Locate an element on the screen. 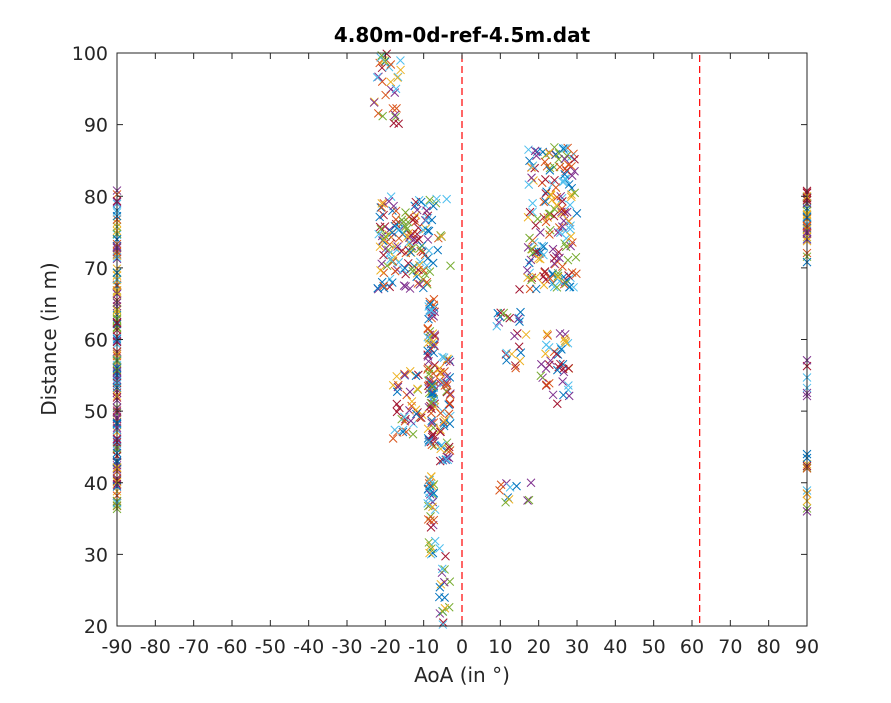 This screenshot has width=891, height=703. x-tick-label: -60 is located at coordinates (231, 647).